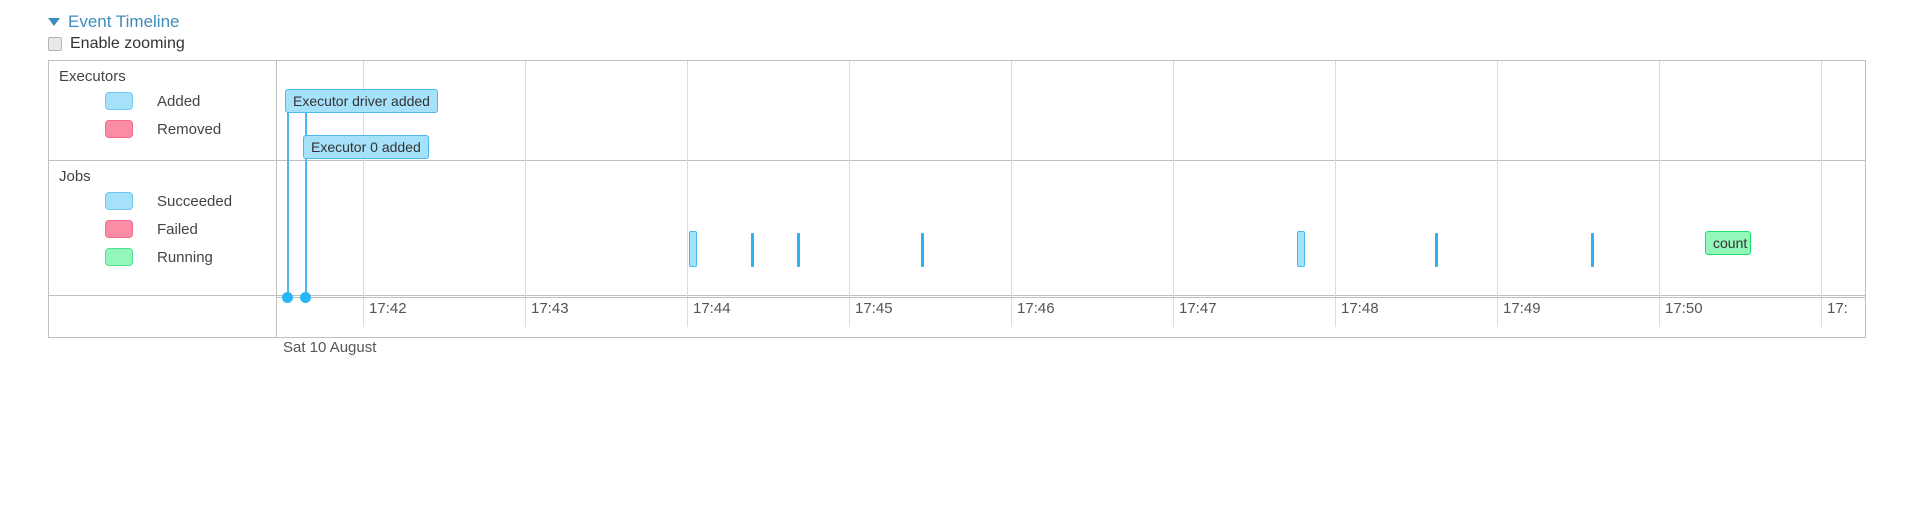  Describe the element at coordinates (127, 43) in the screenshot. I see `enable-zooming-label: Enable zooming` at that location.